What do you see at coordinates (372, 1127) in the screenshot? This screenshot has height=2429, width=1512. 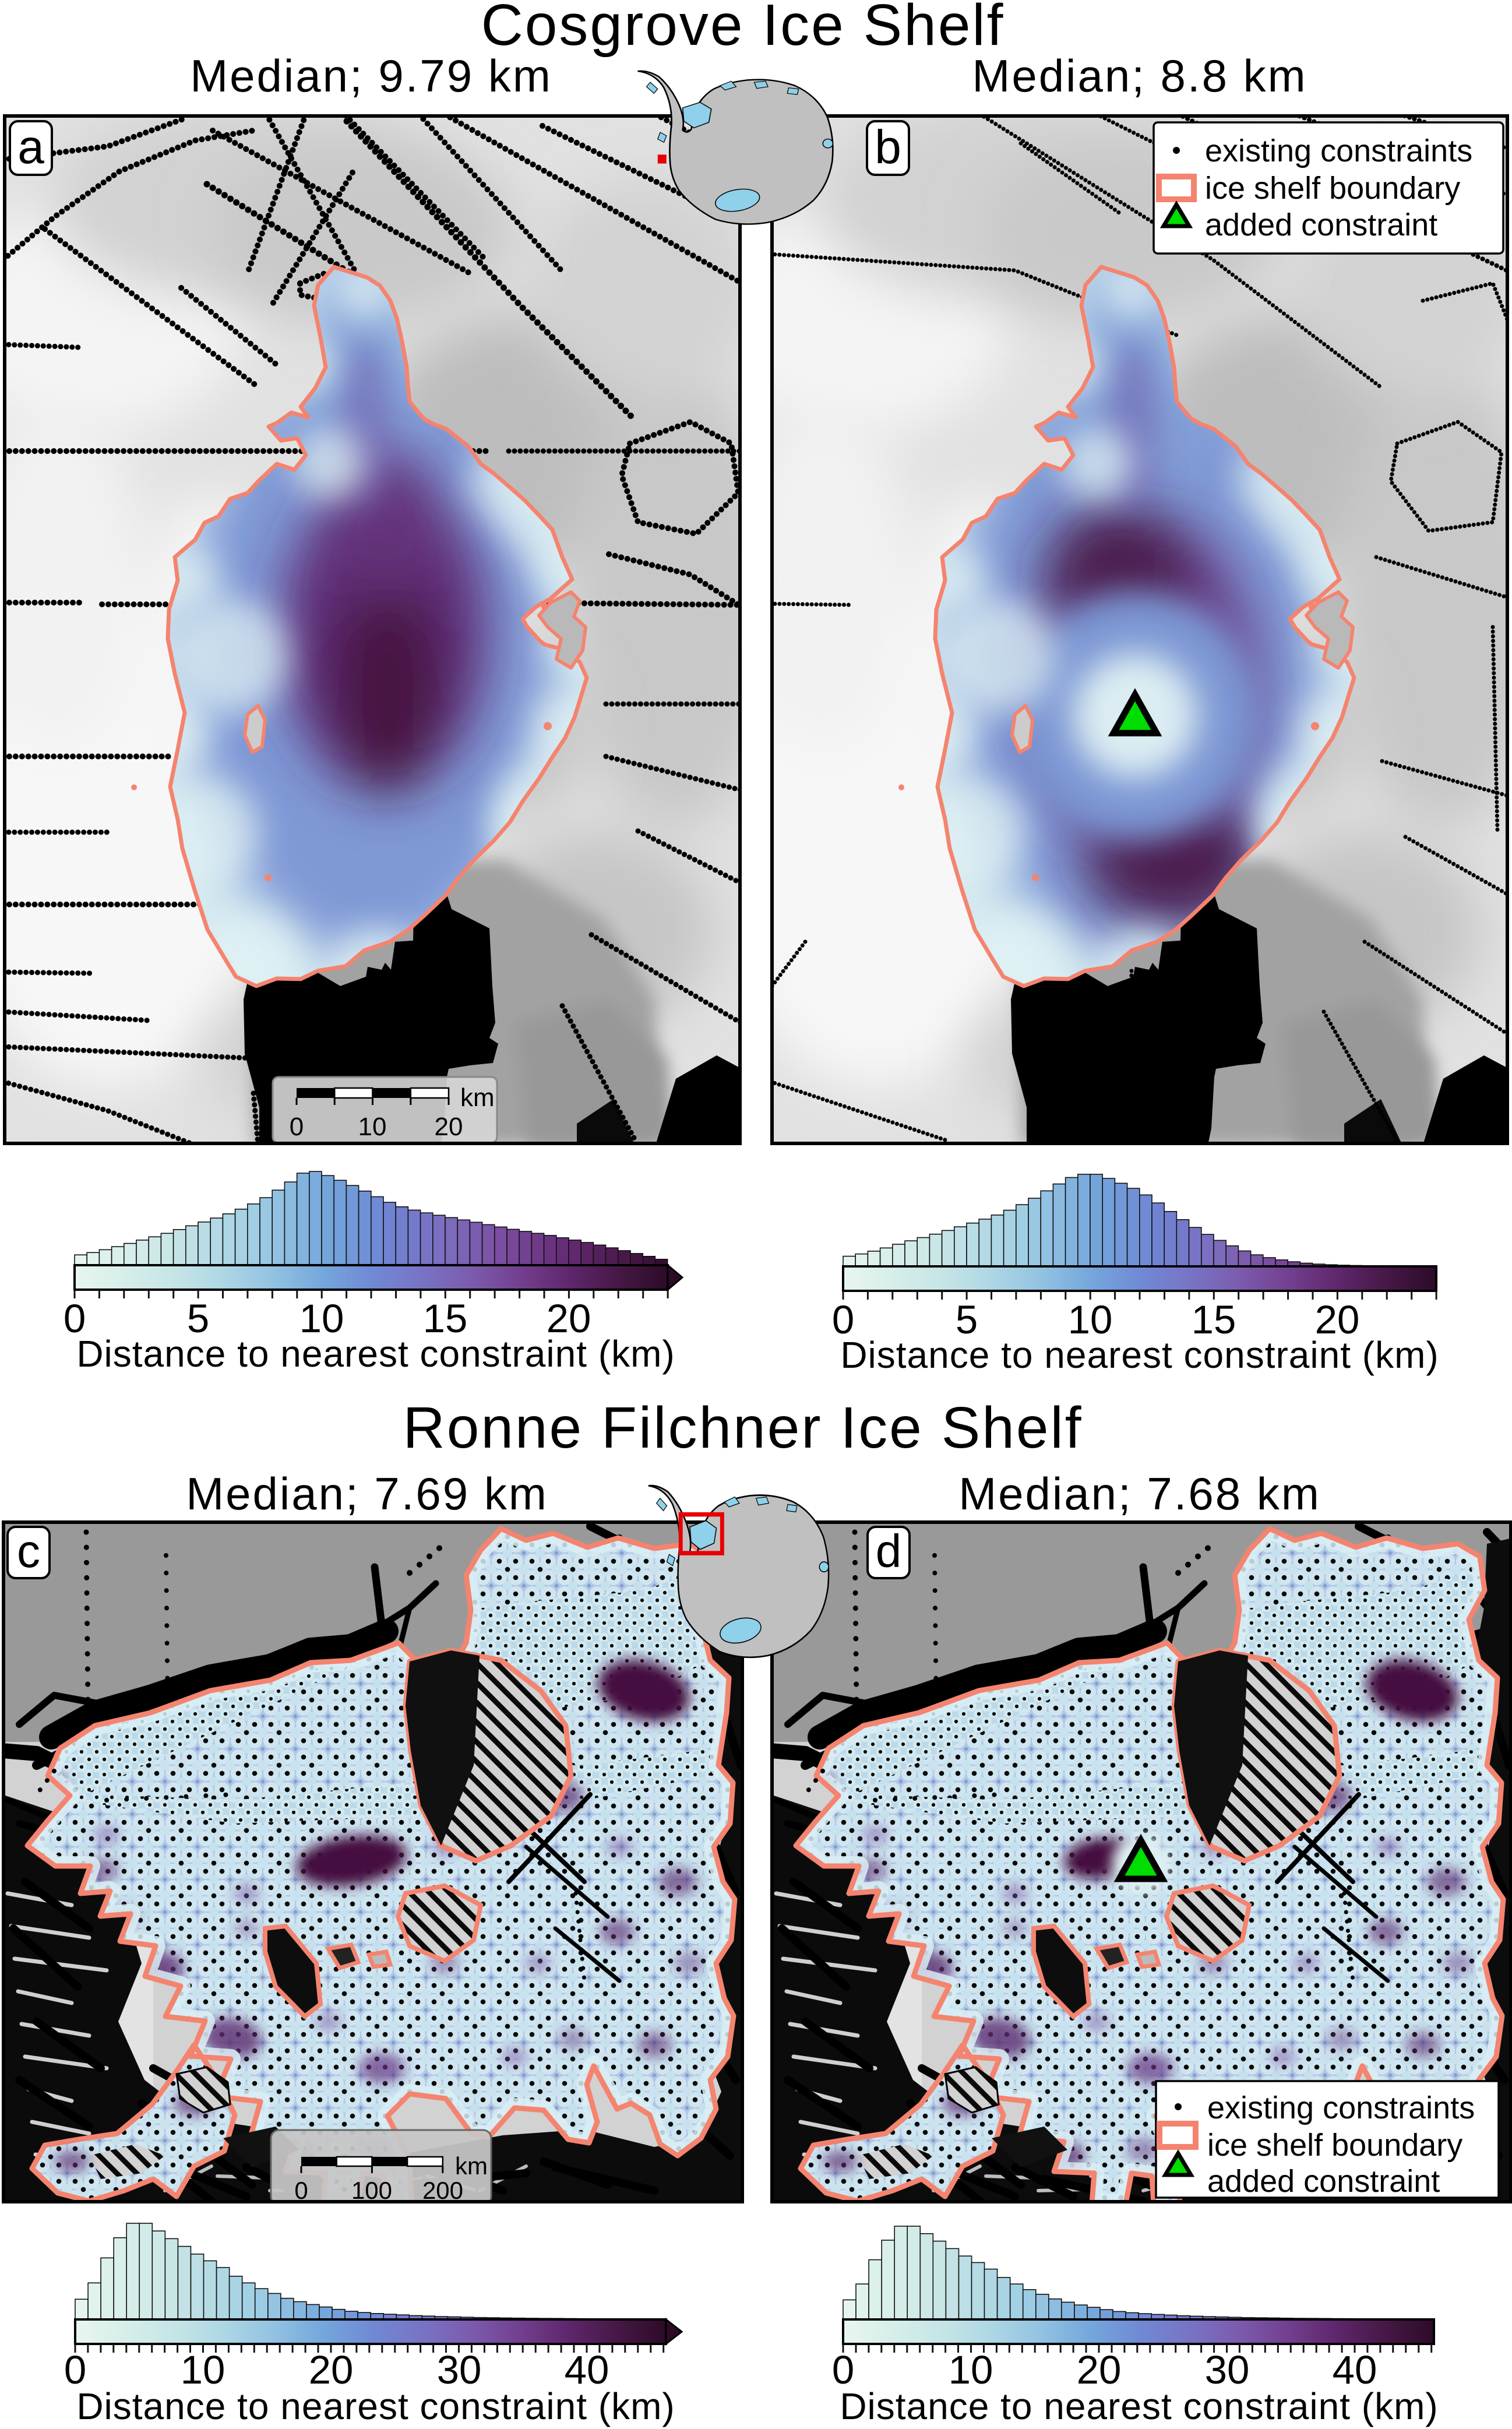 I see `svg-text: 10` at bounding box center [372, 1127].